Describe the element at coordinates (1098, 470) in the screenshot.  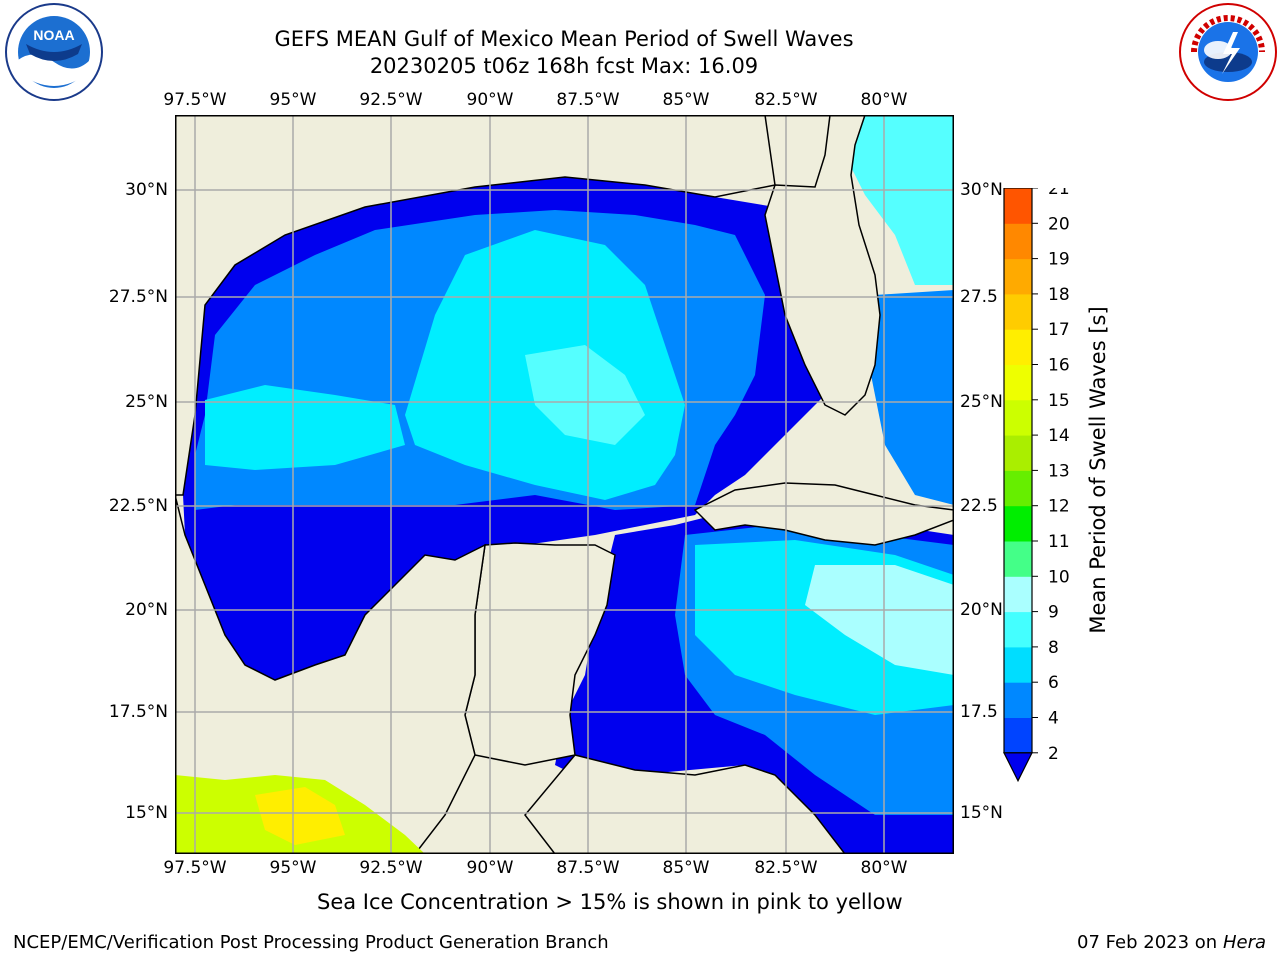
I see `colorbar-label: Mean Period of Swell Waves [s]` at that location.